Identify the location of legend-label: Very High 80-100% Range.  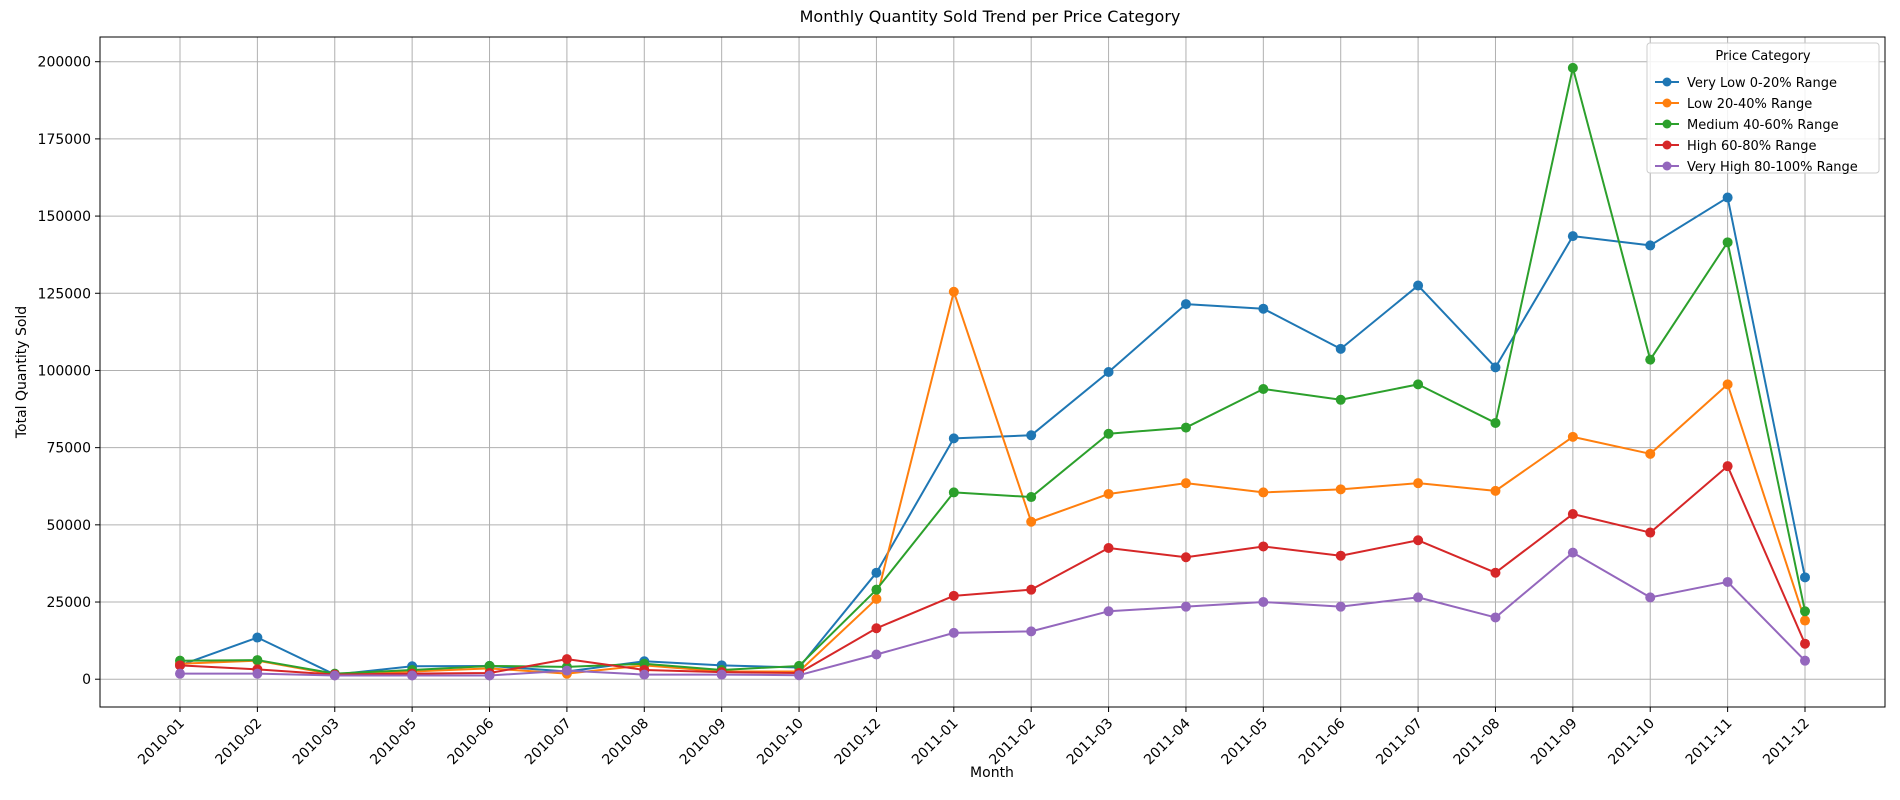
(1772, 167).